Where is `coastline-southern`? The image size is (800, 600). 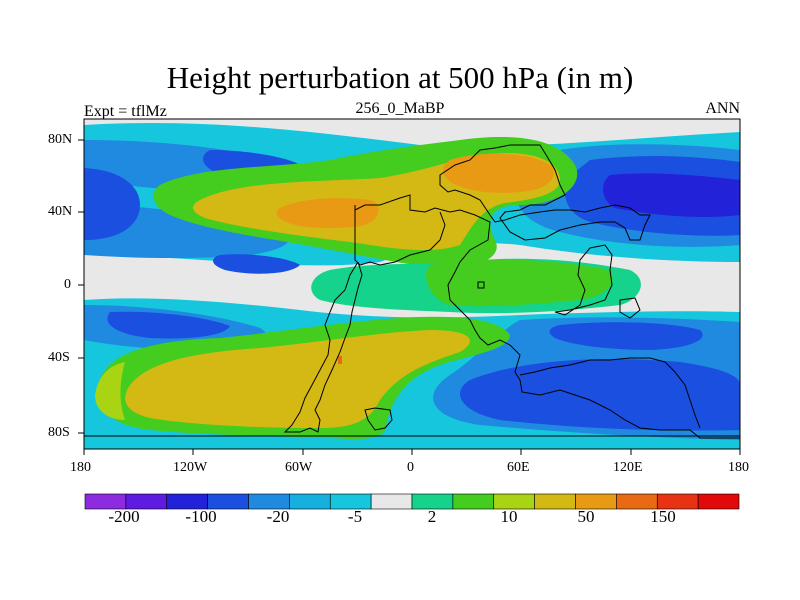
coastline-southern is located at coordinates (378, 419).